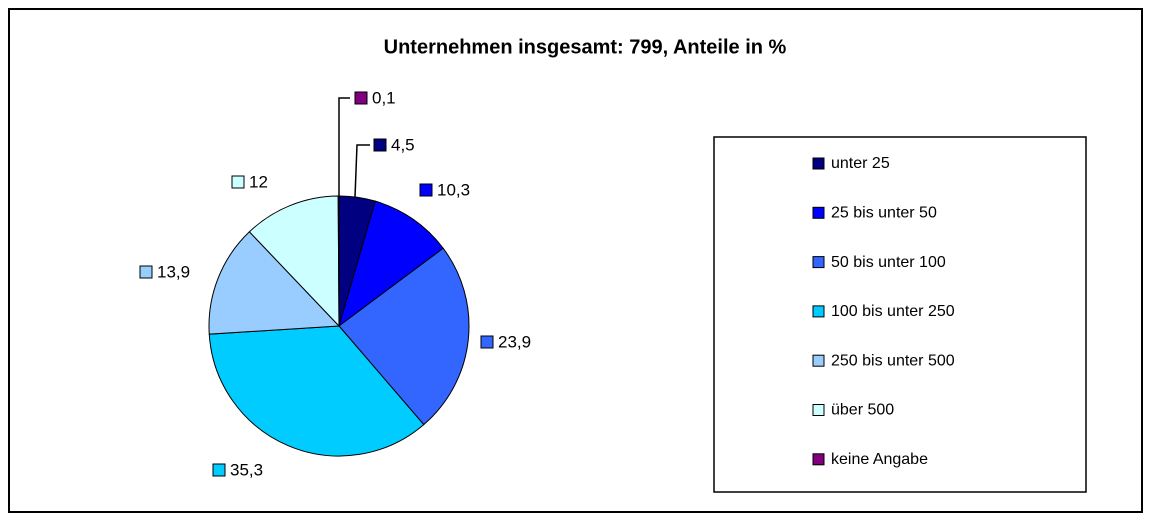 The image size is (1152, 522). Describe the element at coordinates (860, 163) in the screenshot. I see `legend-label: unter 25` at that location.